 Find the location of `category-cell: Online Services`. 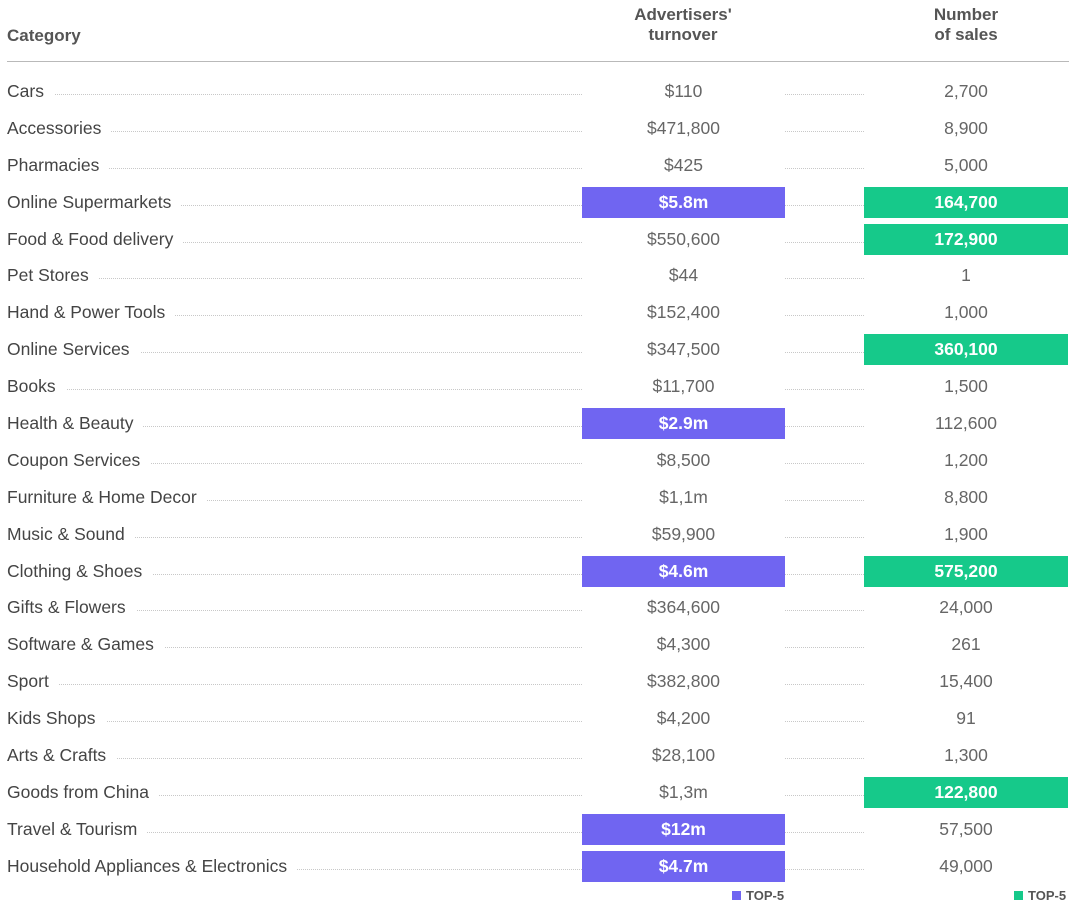

category-cell: Online Services is located at coordinates (73, 349).